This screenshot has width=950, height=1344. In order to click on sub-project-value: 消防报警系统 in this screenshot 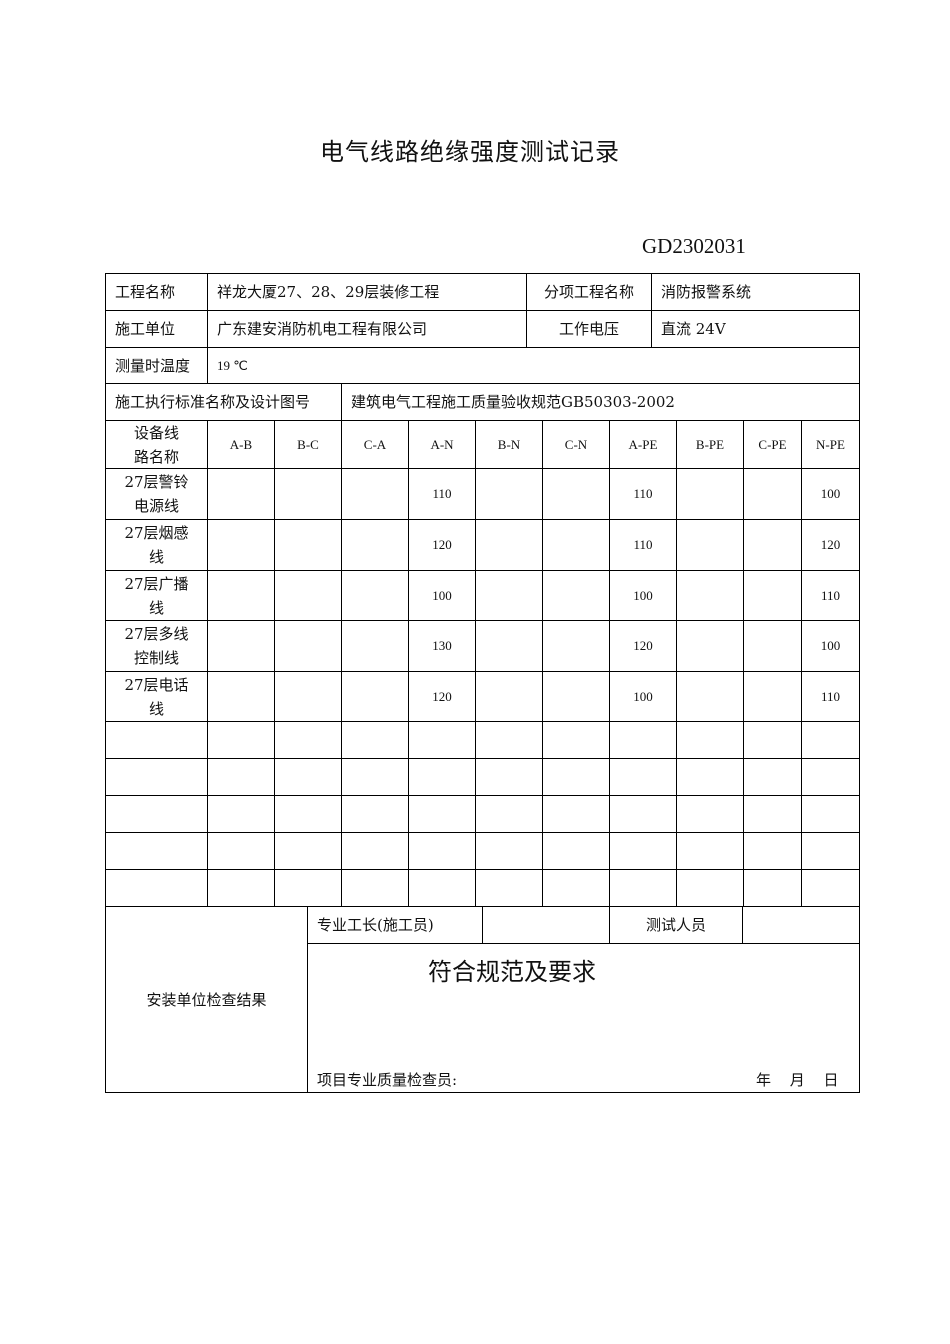, I will do `click(755, 292)`.